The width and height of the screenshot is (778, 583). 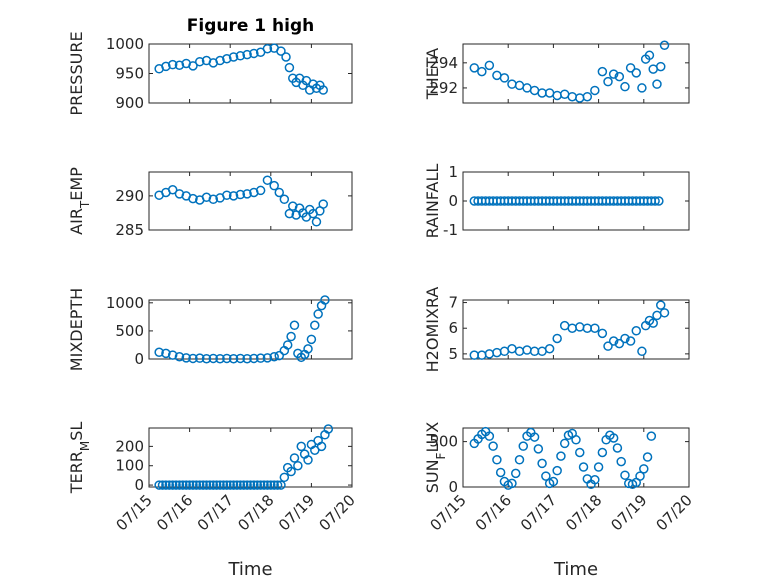 I want to click on x-tick-label: 07/19, so click(x=296, y=512).